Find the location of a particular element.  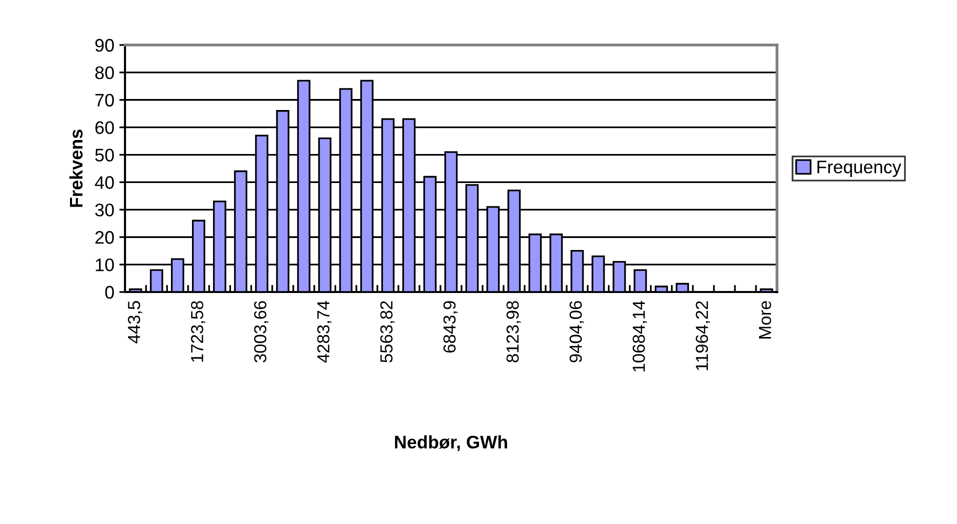

y-tick-label: 70 is located at coordinates (104, 100).